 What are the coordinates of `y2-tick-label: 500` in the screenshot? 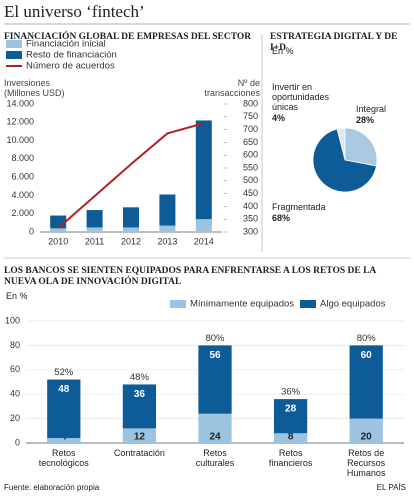 It's located at (250, 180).